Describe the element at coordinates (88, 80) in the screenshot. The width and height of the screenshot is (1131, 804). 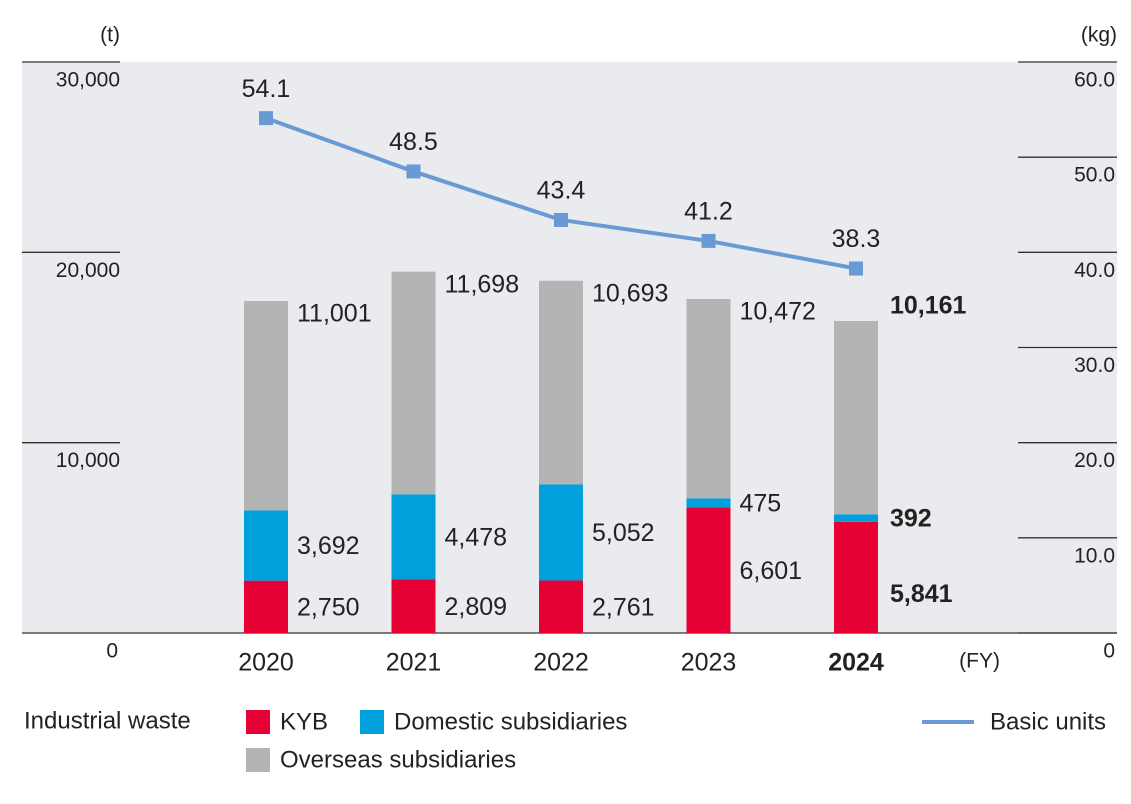
I see `y-tick-label: 30,000` at that location.